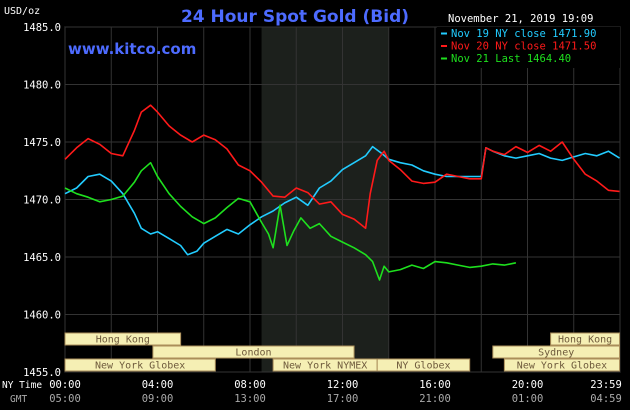 This screenshot has width=630, height=410. I want to click on ny-time-label: NY Time, so click(22, 385).